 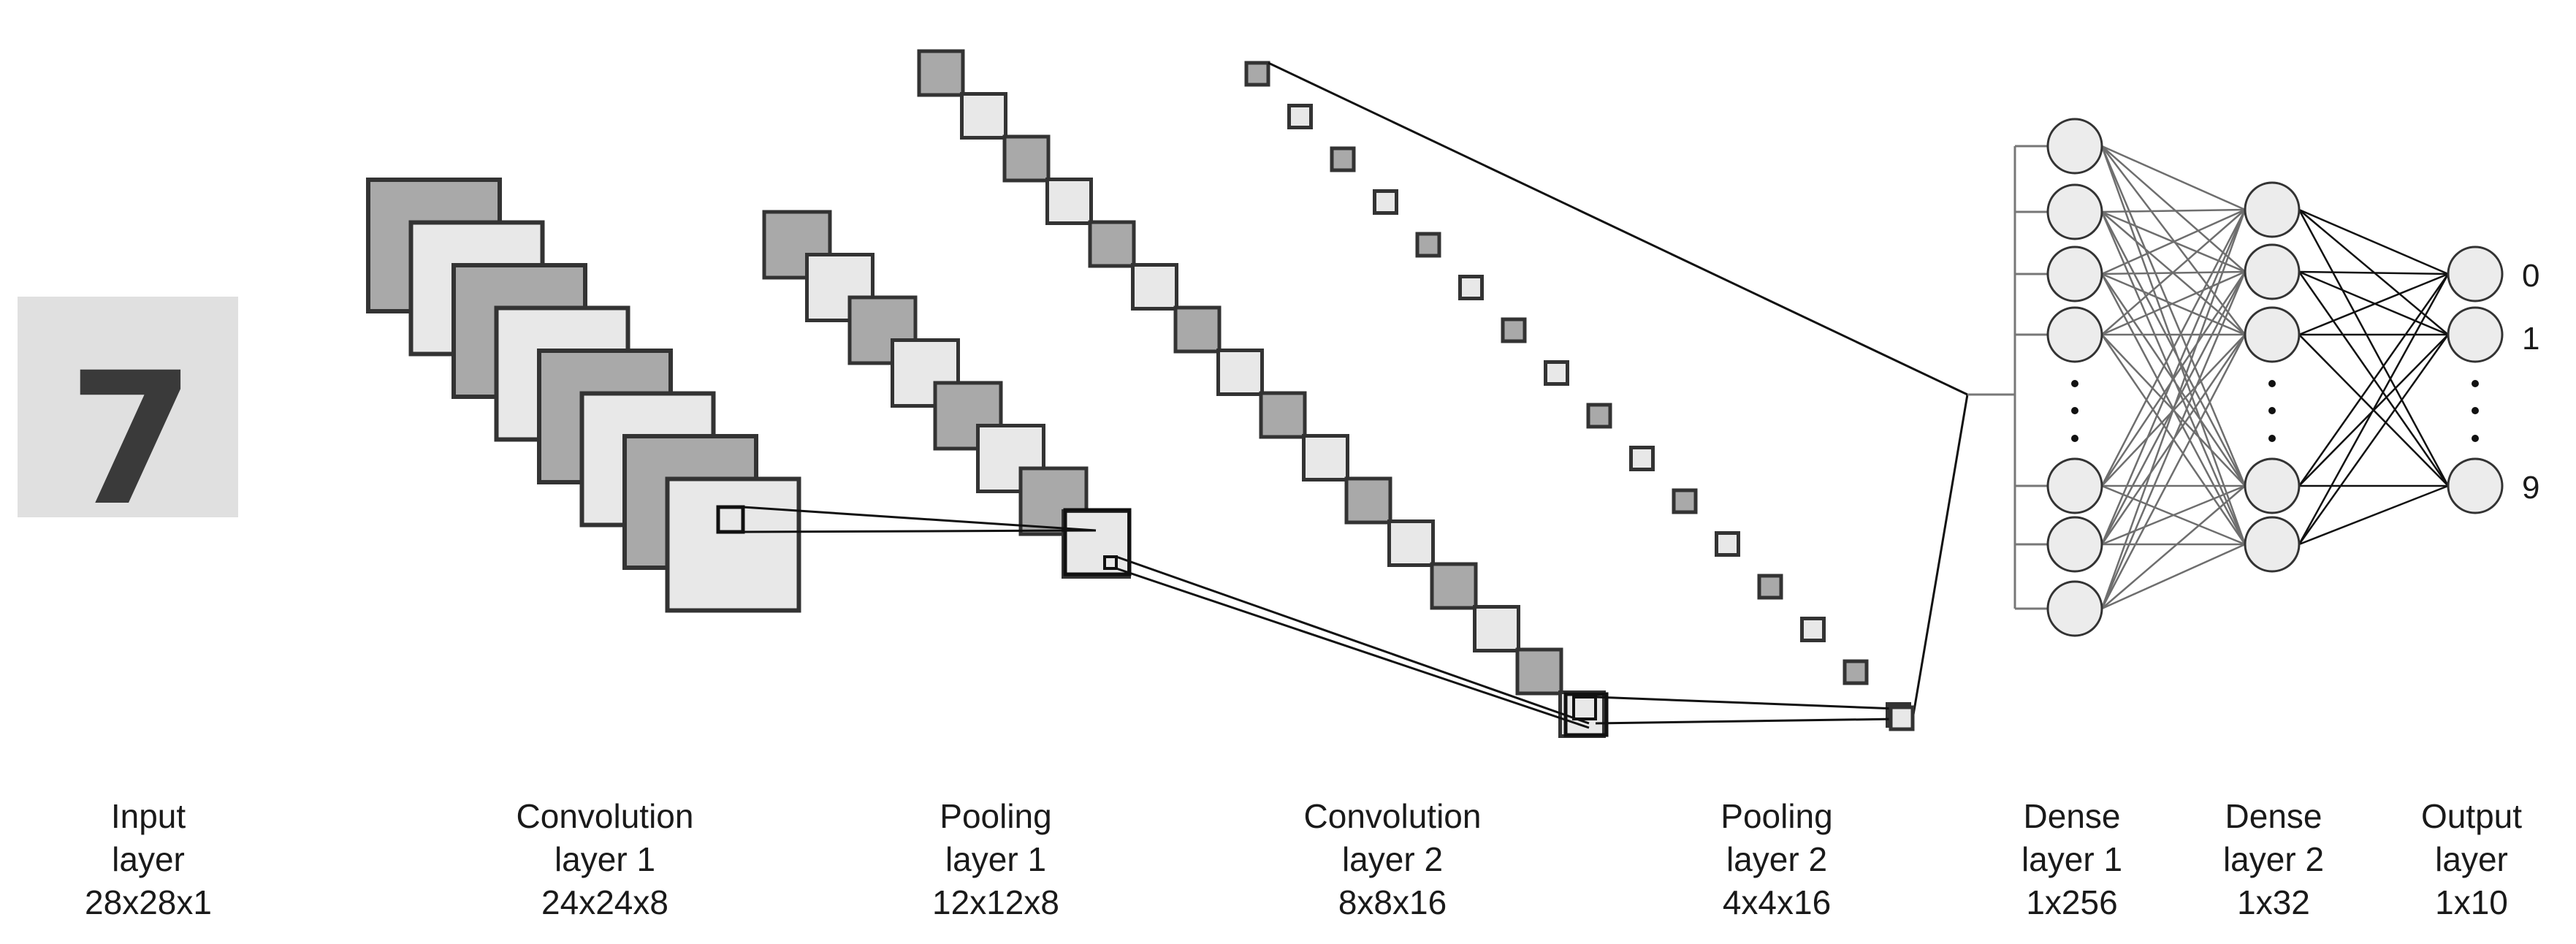 I want to click on pool1-target-box, so click(x=1097, y=542).